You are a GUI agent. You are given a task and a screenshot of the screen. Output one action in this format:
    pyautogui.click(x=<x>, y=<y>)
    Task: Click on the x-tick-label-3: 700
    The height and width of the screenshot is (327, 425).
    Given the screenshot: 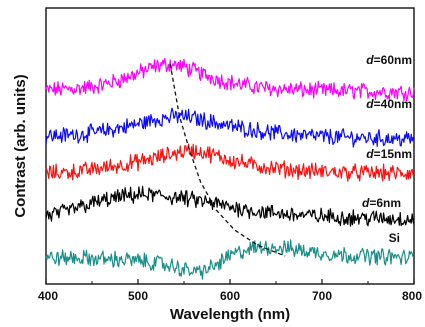 What is the action you would take?
    pyautogui.click(x=322, y=296)
    